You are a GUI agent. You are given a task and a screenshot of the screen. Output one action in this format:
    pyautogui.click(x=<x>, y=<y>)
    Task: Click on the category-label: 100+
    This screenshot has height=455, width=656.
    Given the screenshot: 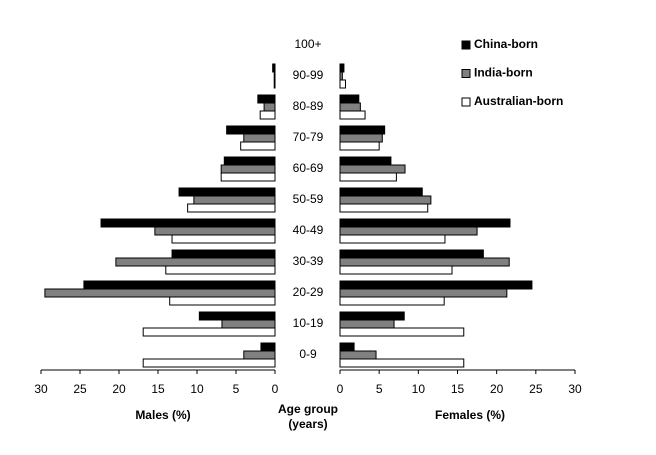 What is the action you would take?
    pyautogui.click(x=307, y=44)
    